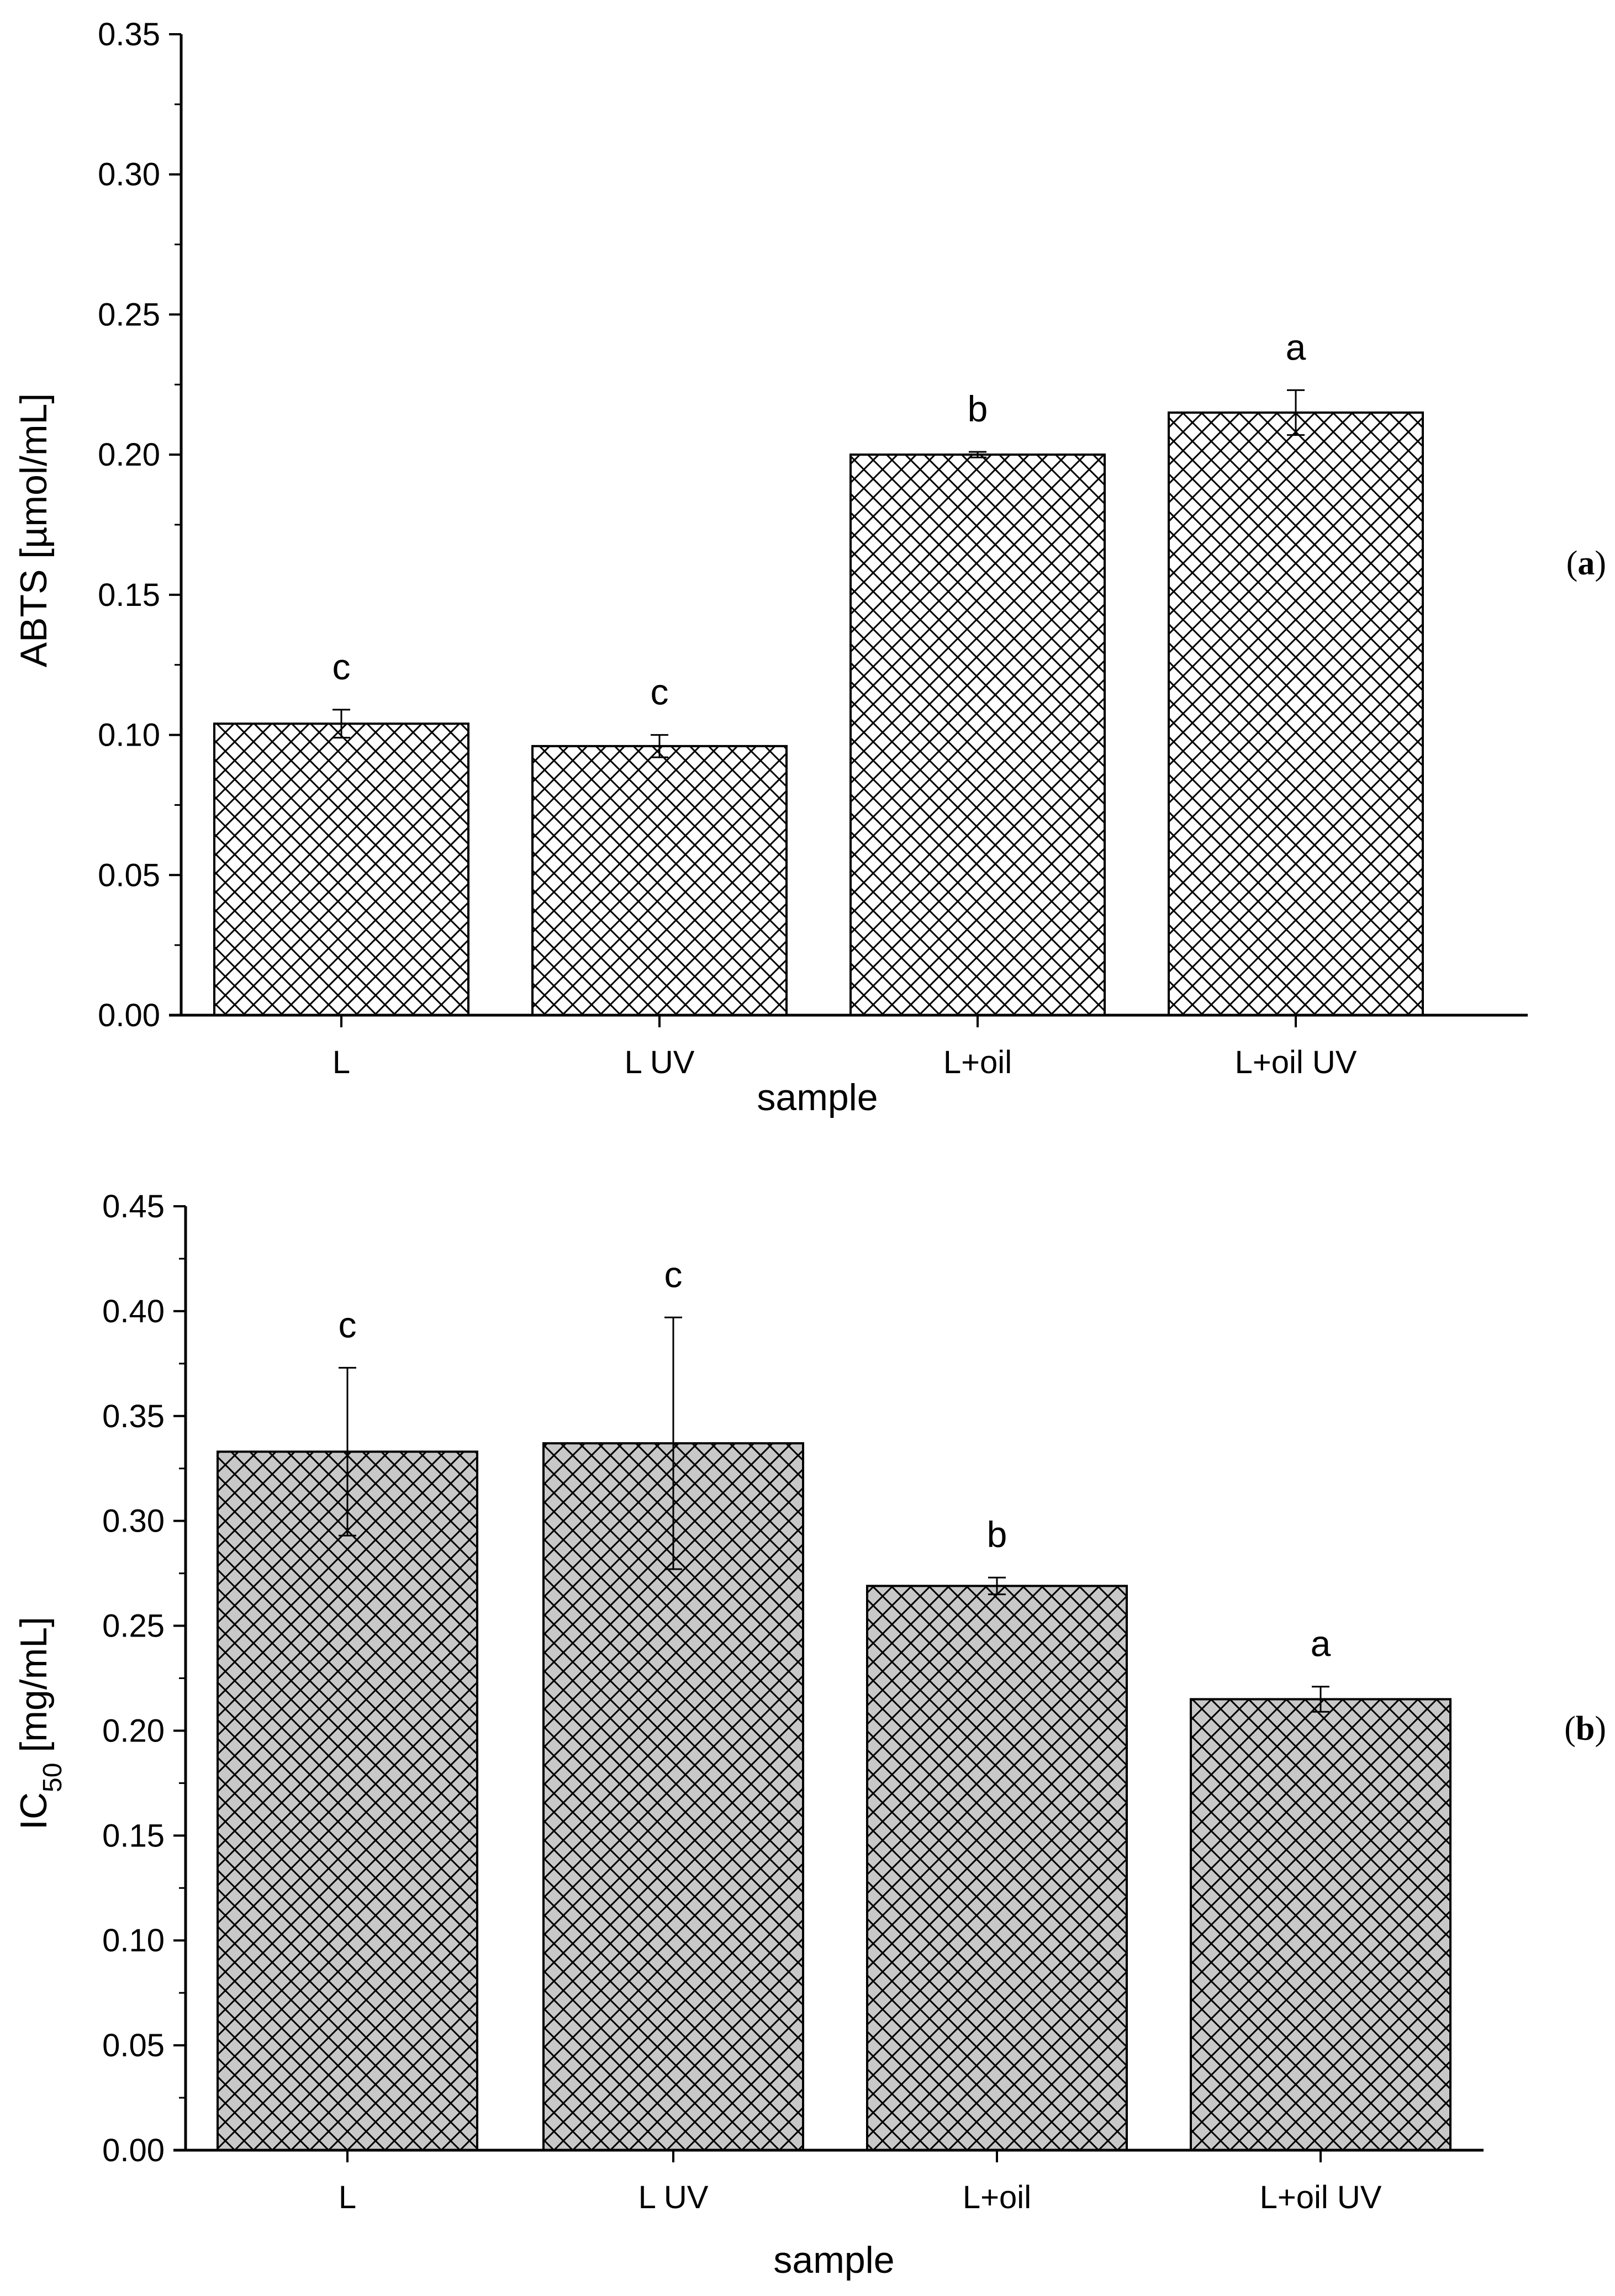 The height and width of the screenshot is (2296, 1615). Describe the element at coordinates (341, 666) in the screenshot. I see `significance-label-a-1: c` at that location.